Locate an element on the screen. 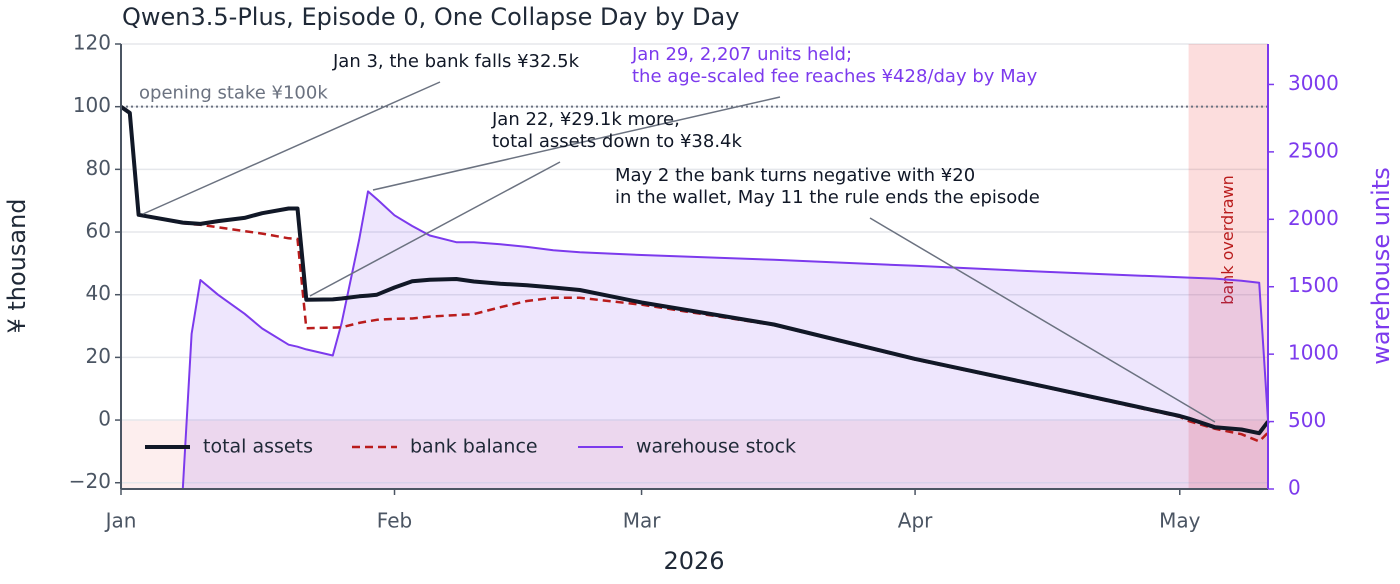  reference-label: opening stake ¥100k is located at coordinates (233, 93).